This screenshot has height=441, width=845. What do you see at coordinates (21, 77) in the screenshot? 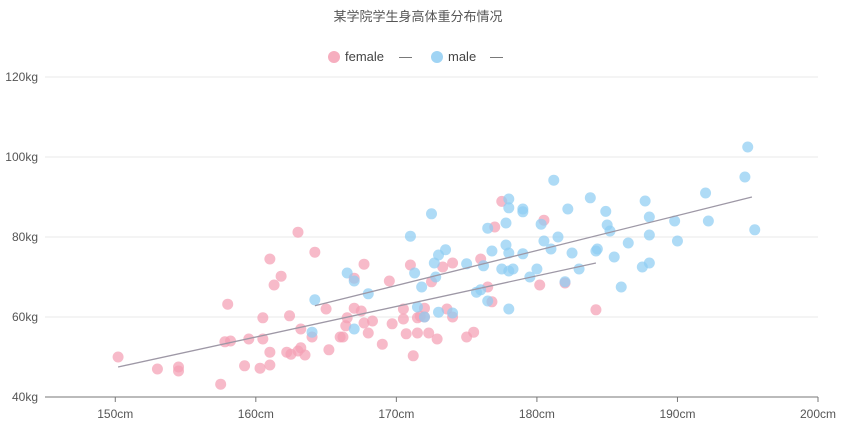
I see `y-tick-label: 120kg` at bounding box center [21, 77].